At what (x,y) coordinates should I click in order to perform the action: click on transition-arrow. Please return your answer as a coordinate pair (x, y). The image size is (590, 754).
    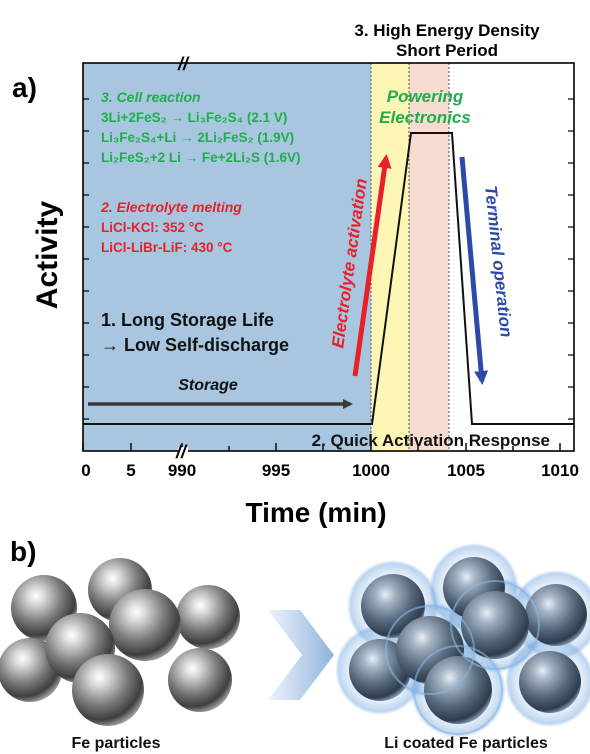
    Looking at the image, I should click on (301, 655).